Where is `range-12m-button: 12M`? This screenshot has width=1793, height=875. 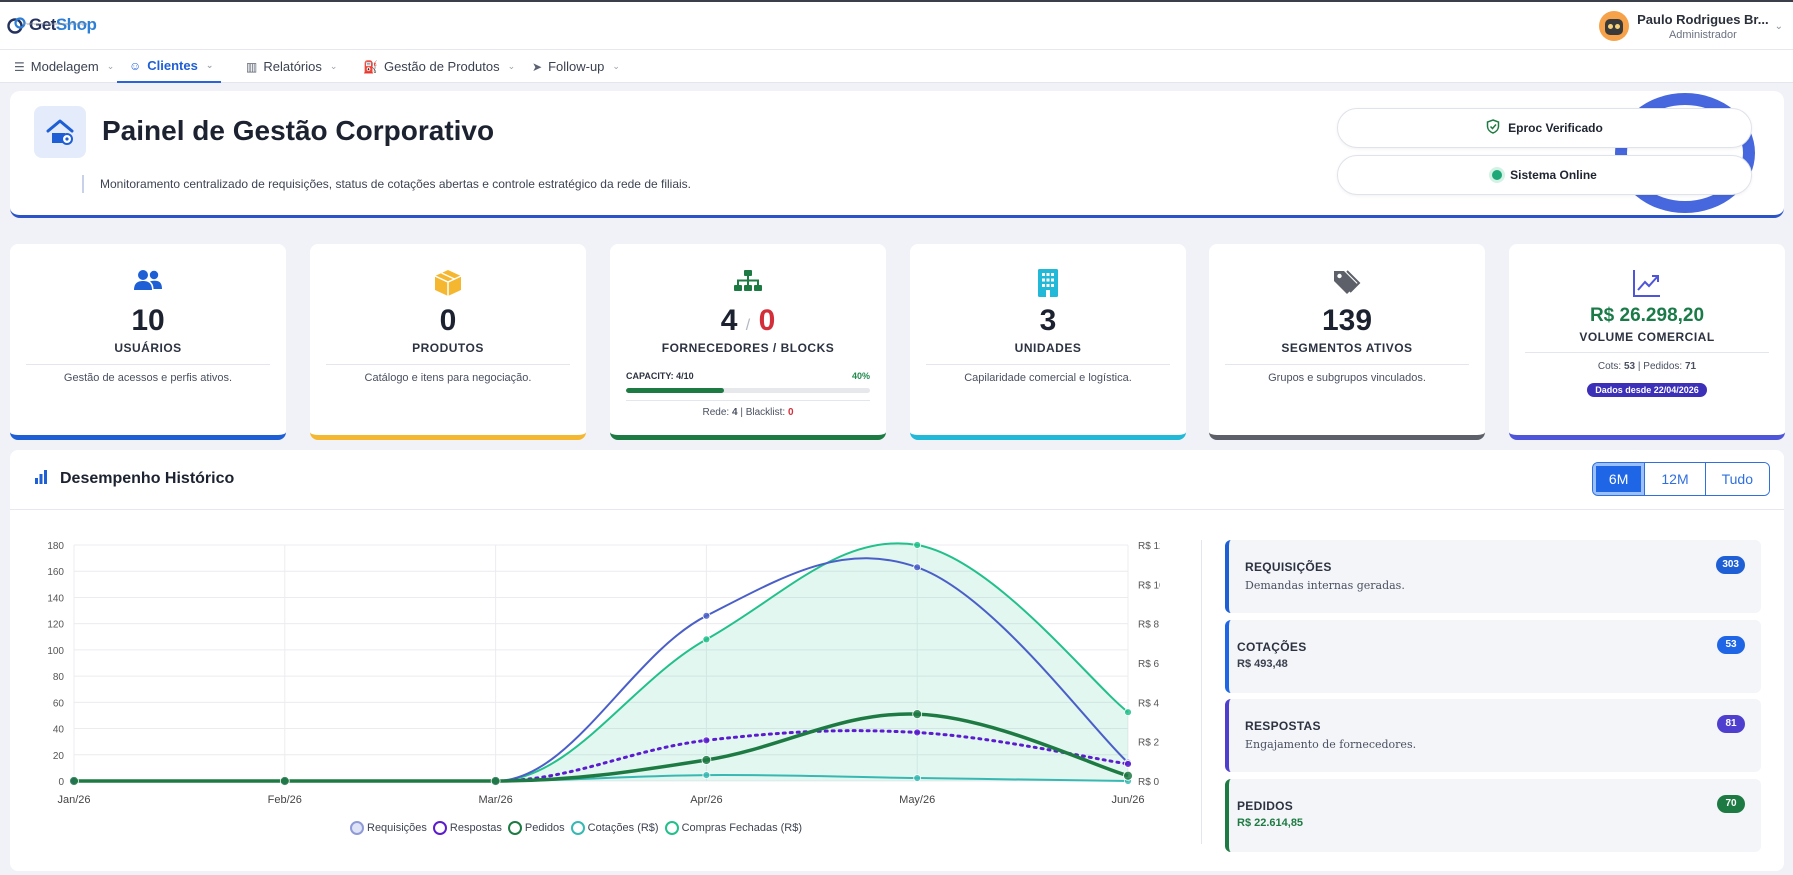 range-12m-button: 12M is located at coordinates (1674, 479).